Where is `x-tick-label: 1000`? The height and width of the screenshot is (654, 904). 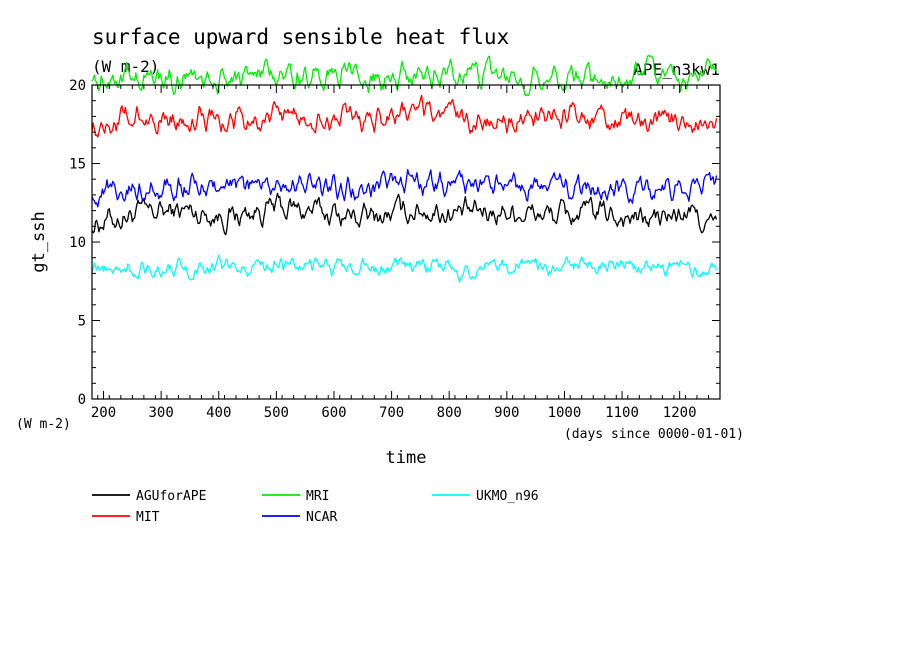
x-tick-label: 1000 is located at coordinates (565, 413).